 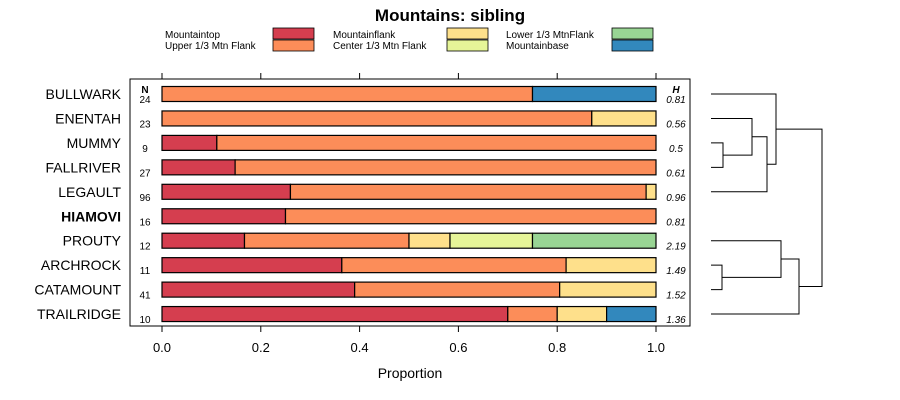 What do you see at coordinates (676, 271) in the screenshot?
I see `h-value: 1.49` at bounding box center [676, 271].